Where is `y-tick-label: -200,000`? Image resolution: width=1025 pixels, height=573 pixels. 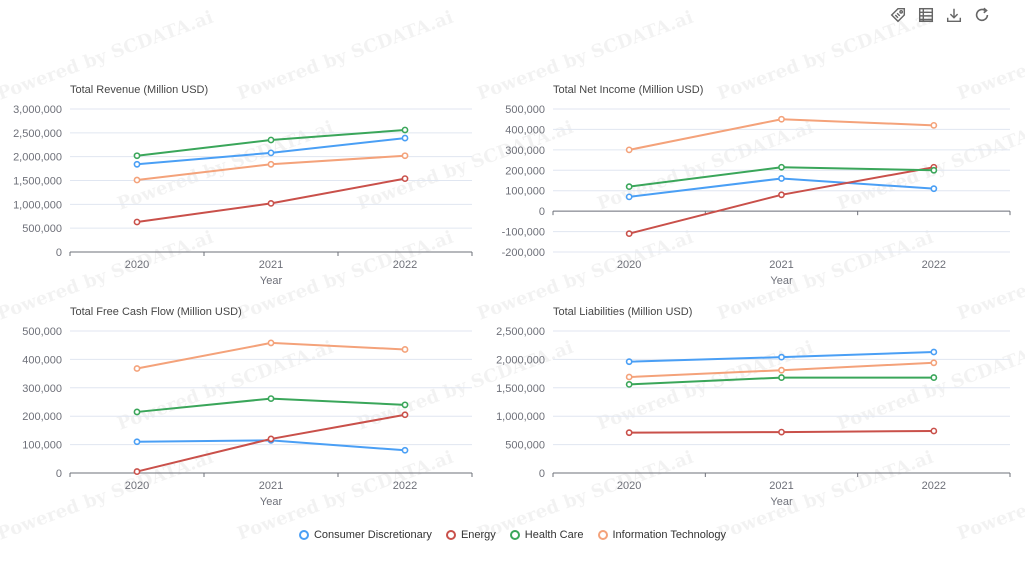 y-tick-label: -200,000 is located at coordinates (523, 253).